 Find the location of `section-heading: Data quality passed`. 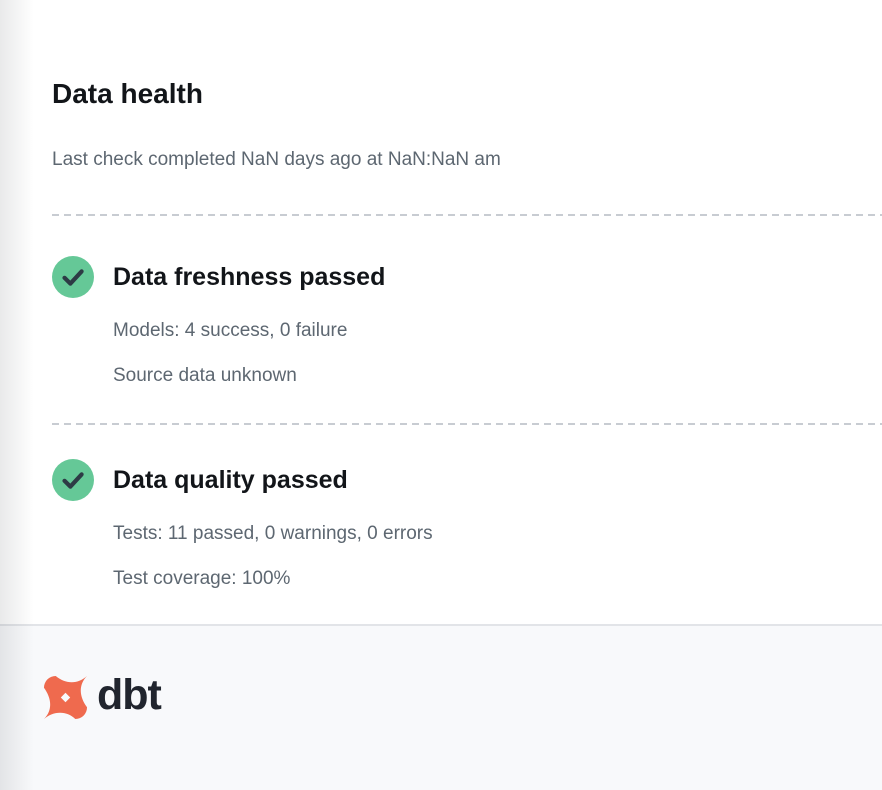

section-heading: Data quality passed is located at coordinates (230, 479).